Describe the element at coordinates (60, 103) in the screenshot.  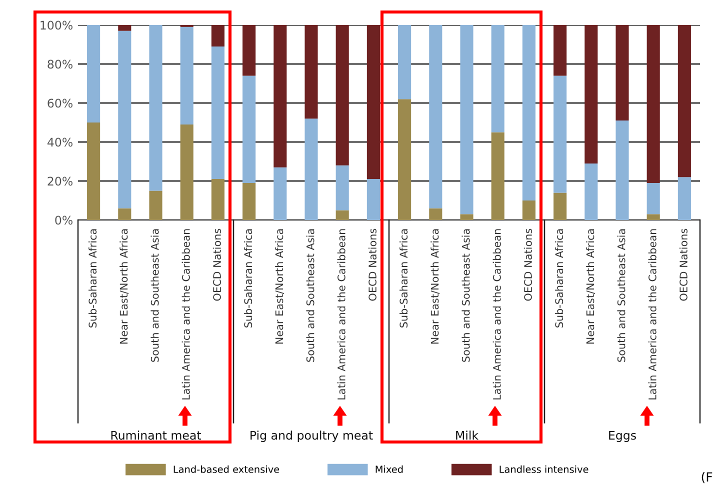
I see `y-tick-label: 60%` at that location.